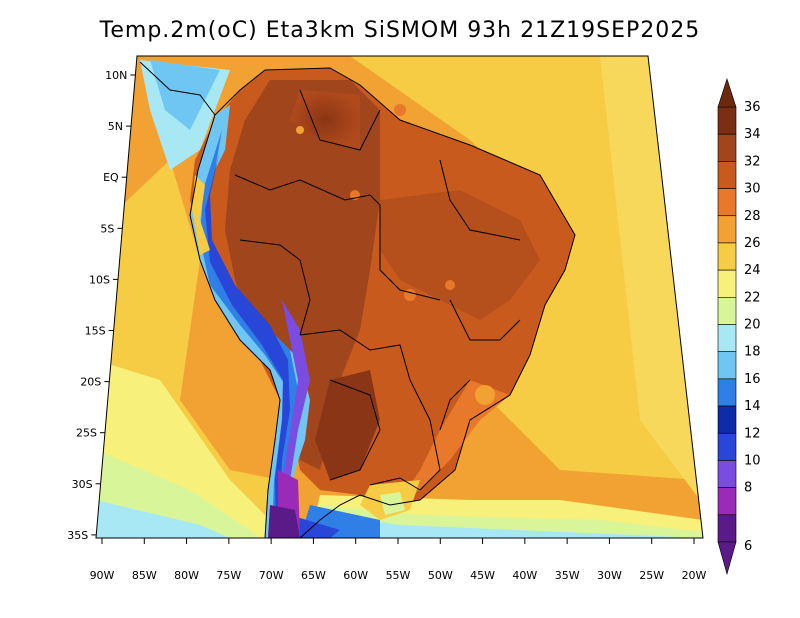 The height and width of the screenshot is (618, 800). I want to click on colorbar-label: 36, so click(752, 107).